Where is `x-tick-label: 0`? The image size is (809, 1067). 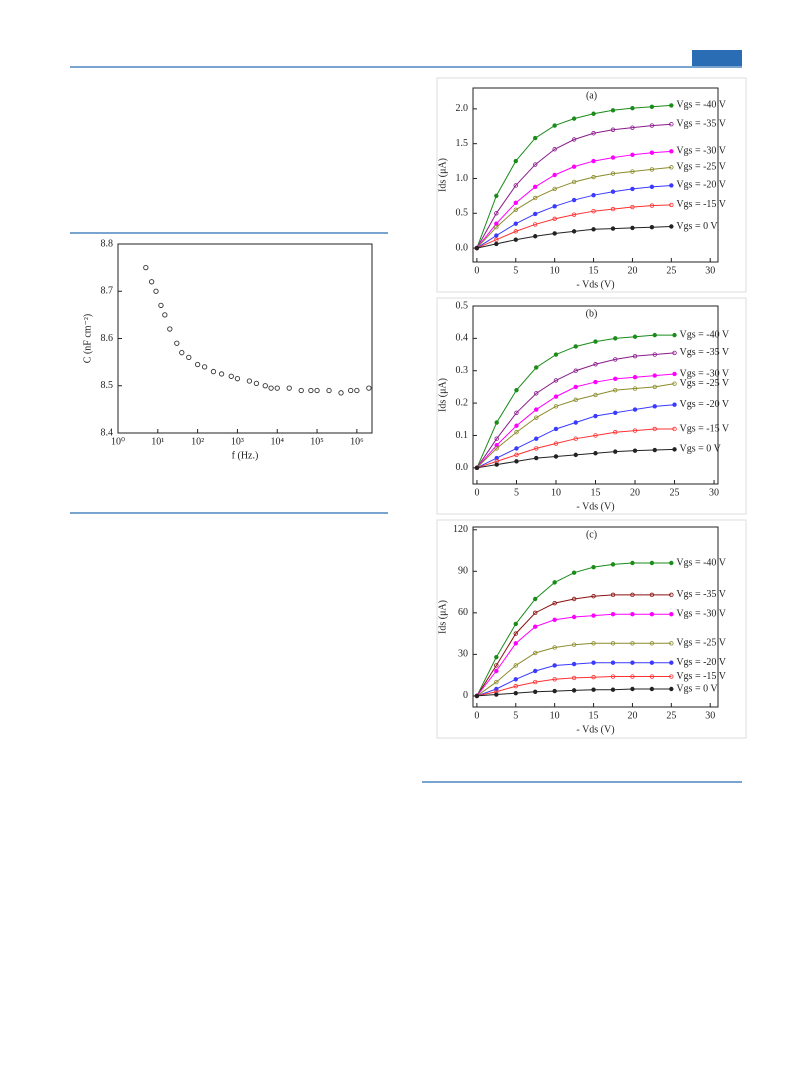
x-tick-label: 0 is located at coordinates (476, 715).